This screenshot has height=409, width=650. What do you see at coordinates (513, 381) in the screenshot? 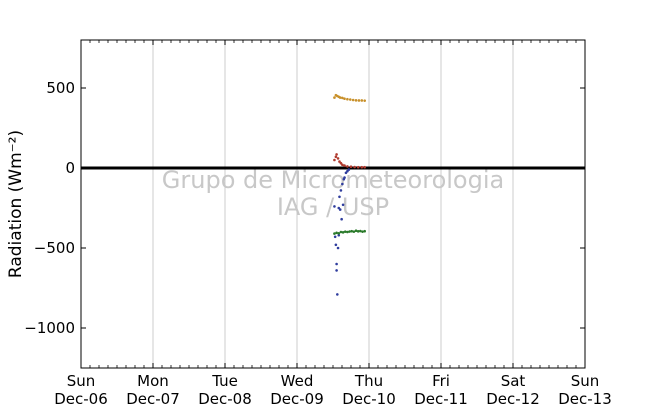
I see `x-tick-label-day: Sat` at bounding box center [513, 381].